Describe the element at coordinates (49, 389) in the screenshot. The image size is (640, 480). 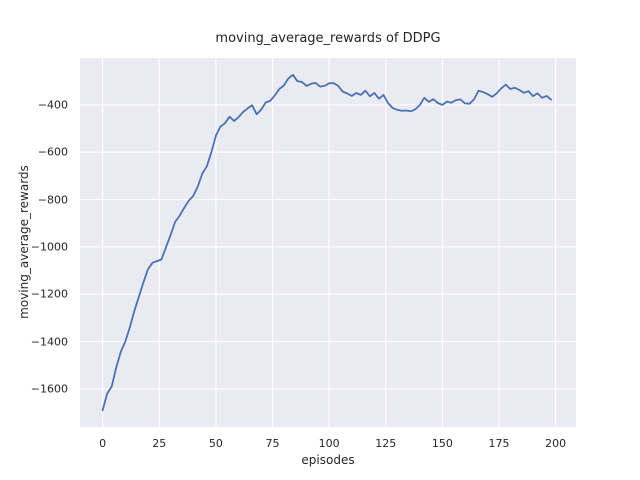
I see `y-tick-label: −1600` at that location.